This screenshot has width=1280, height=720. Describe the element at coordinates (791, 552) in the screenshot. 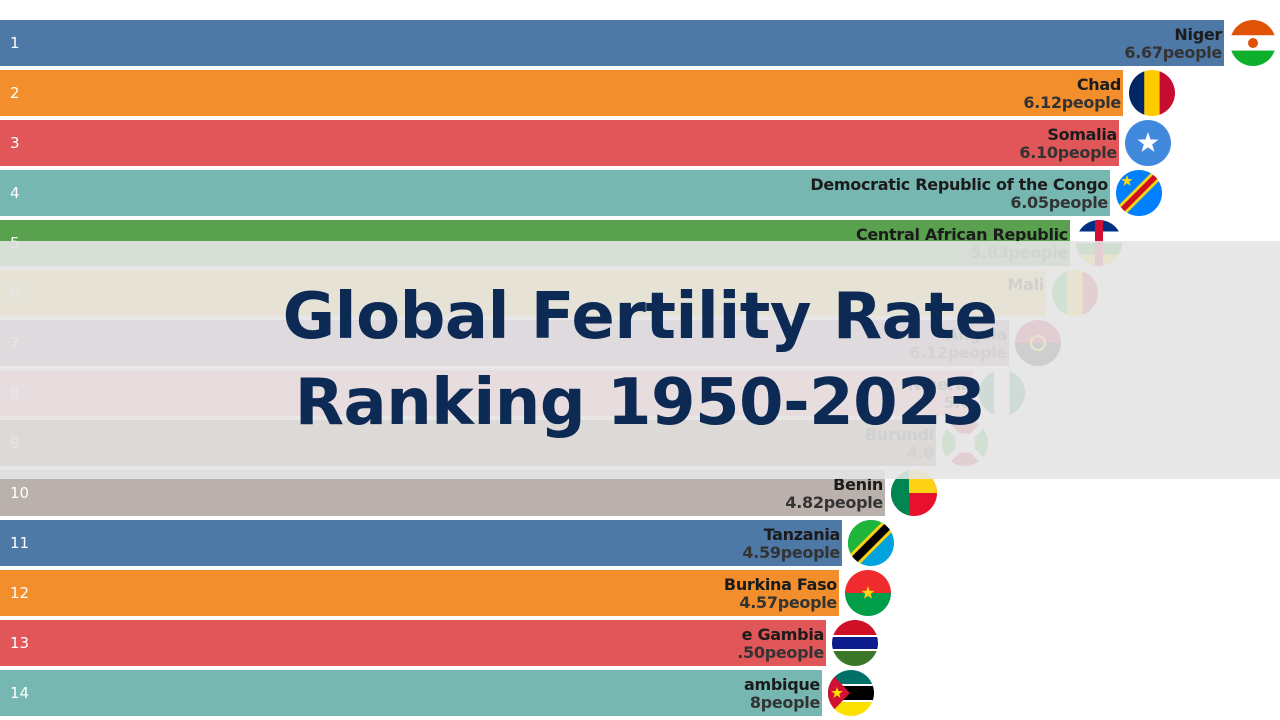

I see `value-label: 4.59people` at that location.